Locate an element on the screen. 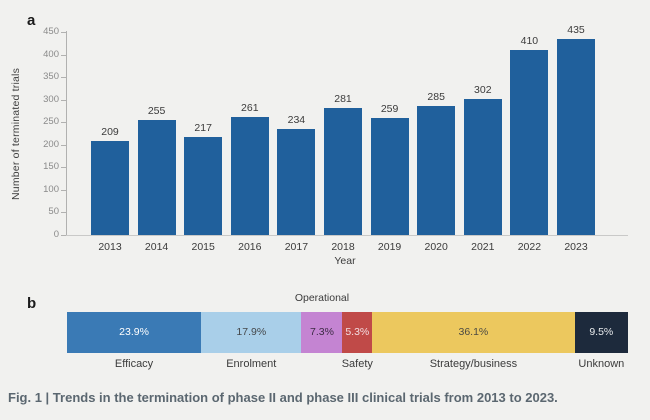 This screenshot has width=650, height=420. segment-label-efficacy: Efficacy is located at coordinates (134, 364).